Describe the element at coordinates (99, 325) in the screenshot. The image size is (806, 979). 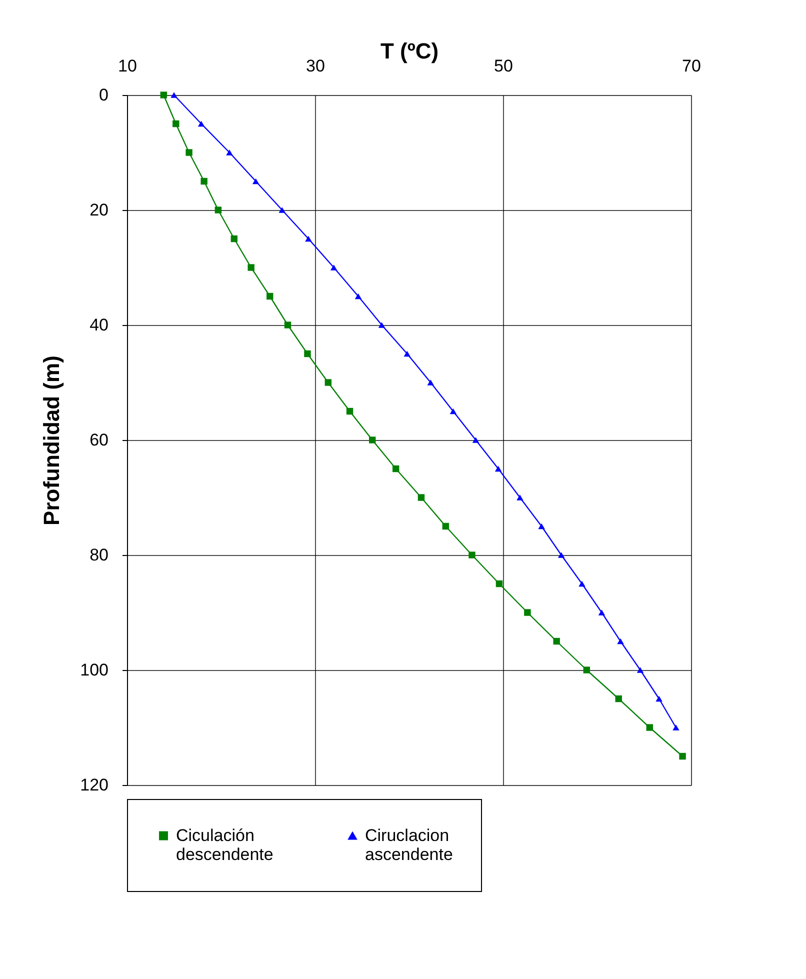
I see `y-tick-label: 40` at that location.